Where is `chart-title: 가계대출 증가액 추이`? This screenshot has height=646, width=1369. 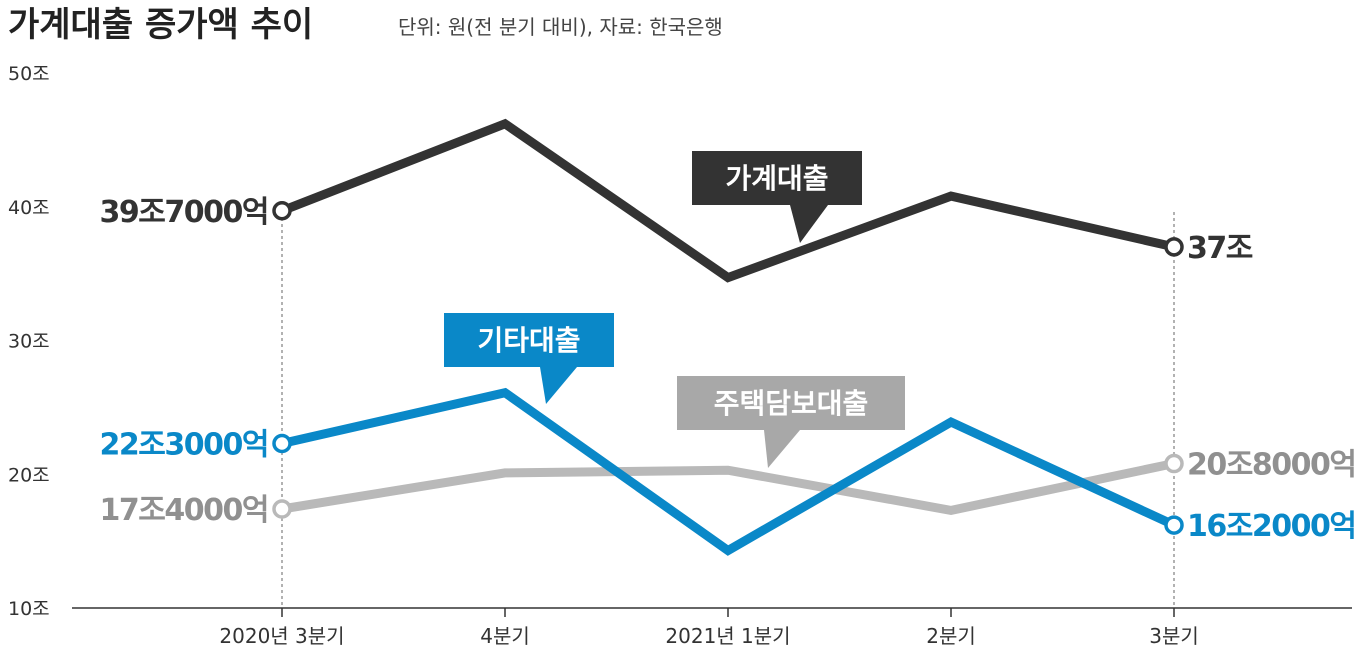
chart-title: 가계대출 증가액 추이 is located at coordinates (160, 25).